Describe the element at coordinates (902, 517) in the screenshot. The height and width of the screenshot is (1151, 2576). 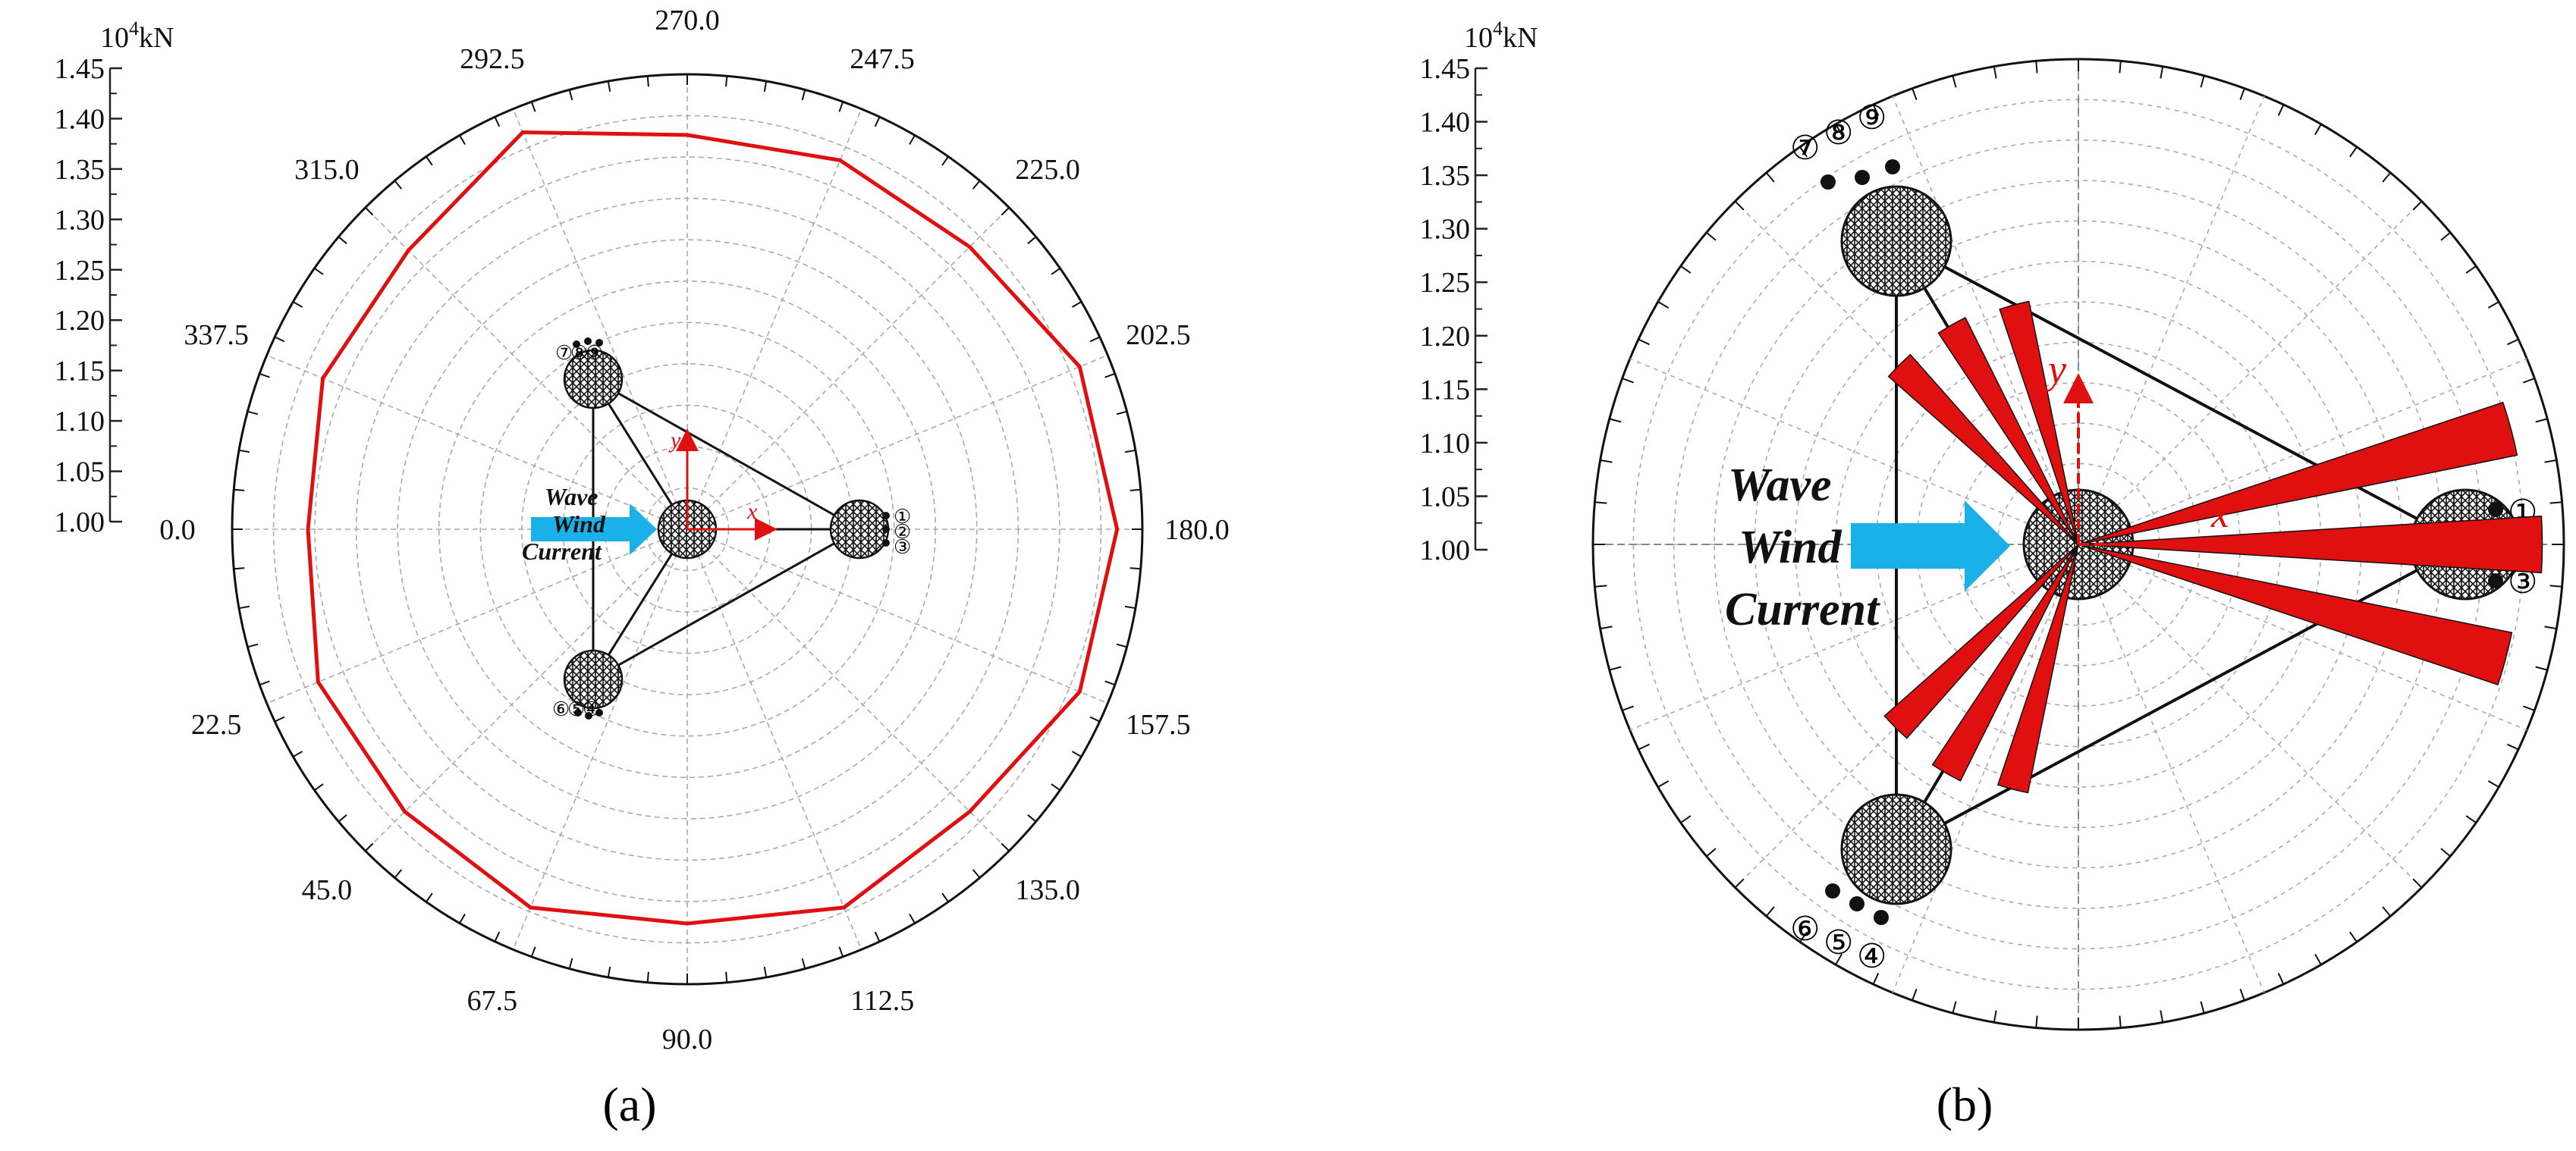
I see `mooring-label: ①` at that location.